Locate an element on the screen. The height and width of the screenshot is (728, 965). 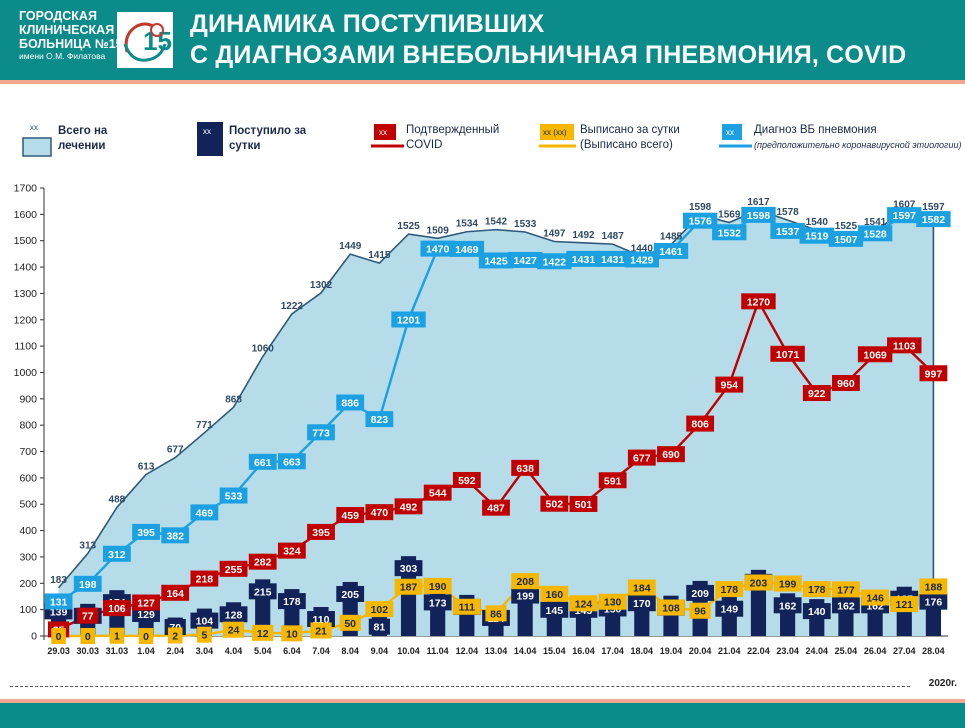
pneumonia-data-label: 1537 is located at coordinates (788, 232).